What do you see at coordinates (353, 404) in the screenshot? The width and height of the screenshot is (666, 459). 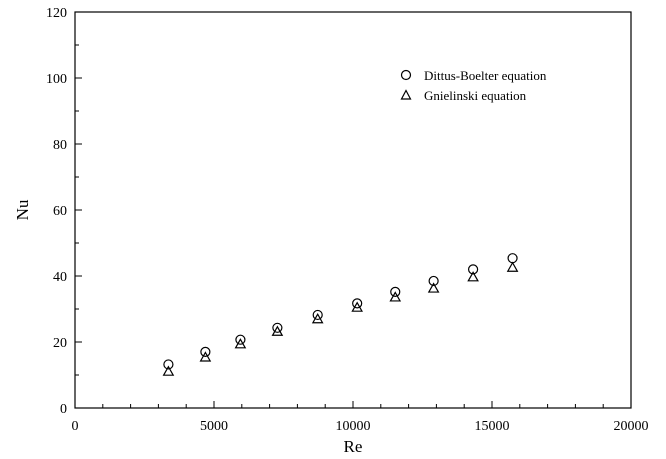 I see `x-axis-ticks` at bounding box center [353, 404].